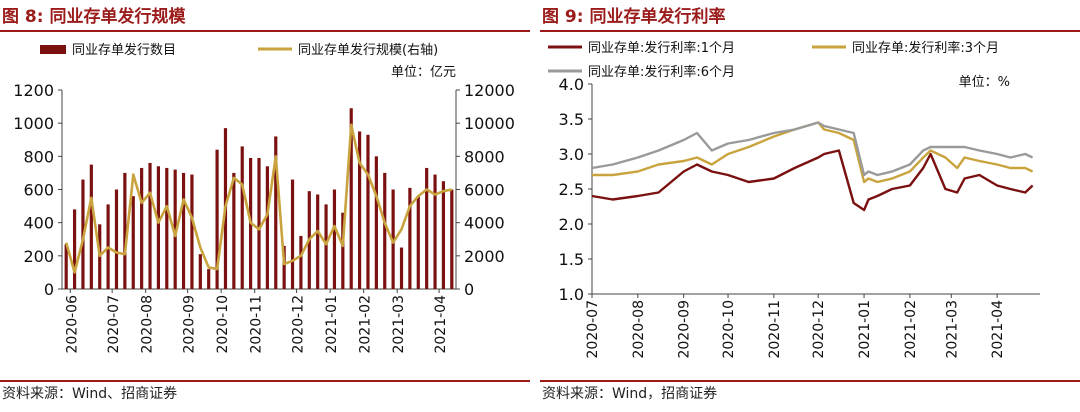 This screenshot has width=1080, height=412. Describe the element at coordinates (571, 189) in the screenshot. I see `y-tick-label: 2.5` at that location.